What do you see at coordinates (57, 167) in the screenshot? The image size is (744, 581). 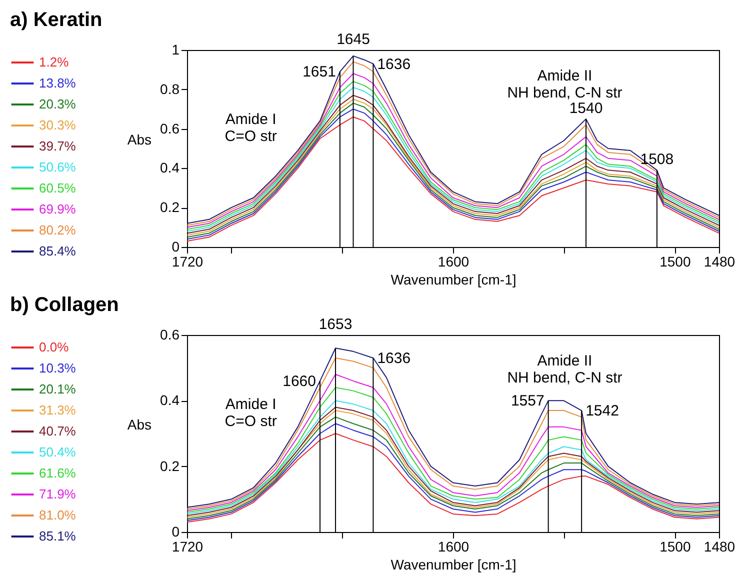 I see `legend-label: 50.6%` at bounding box center [57, 167].